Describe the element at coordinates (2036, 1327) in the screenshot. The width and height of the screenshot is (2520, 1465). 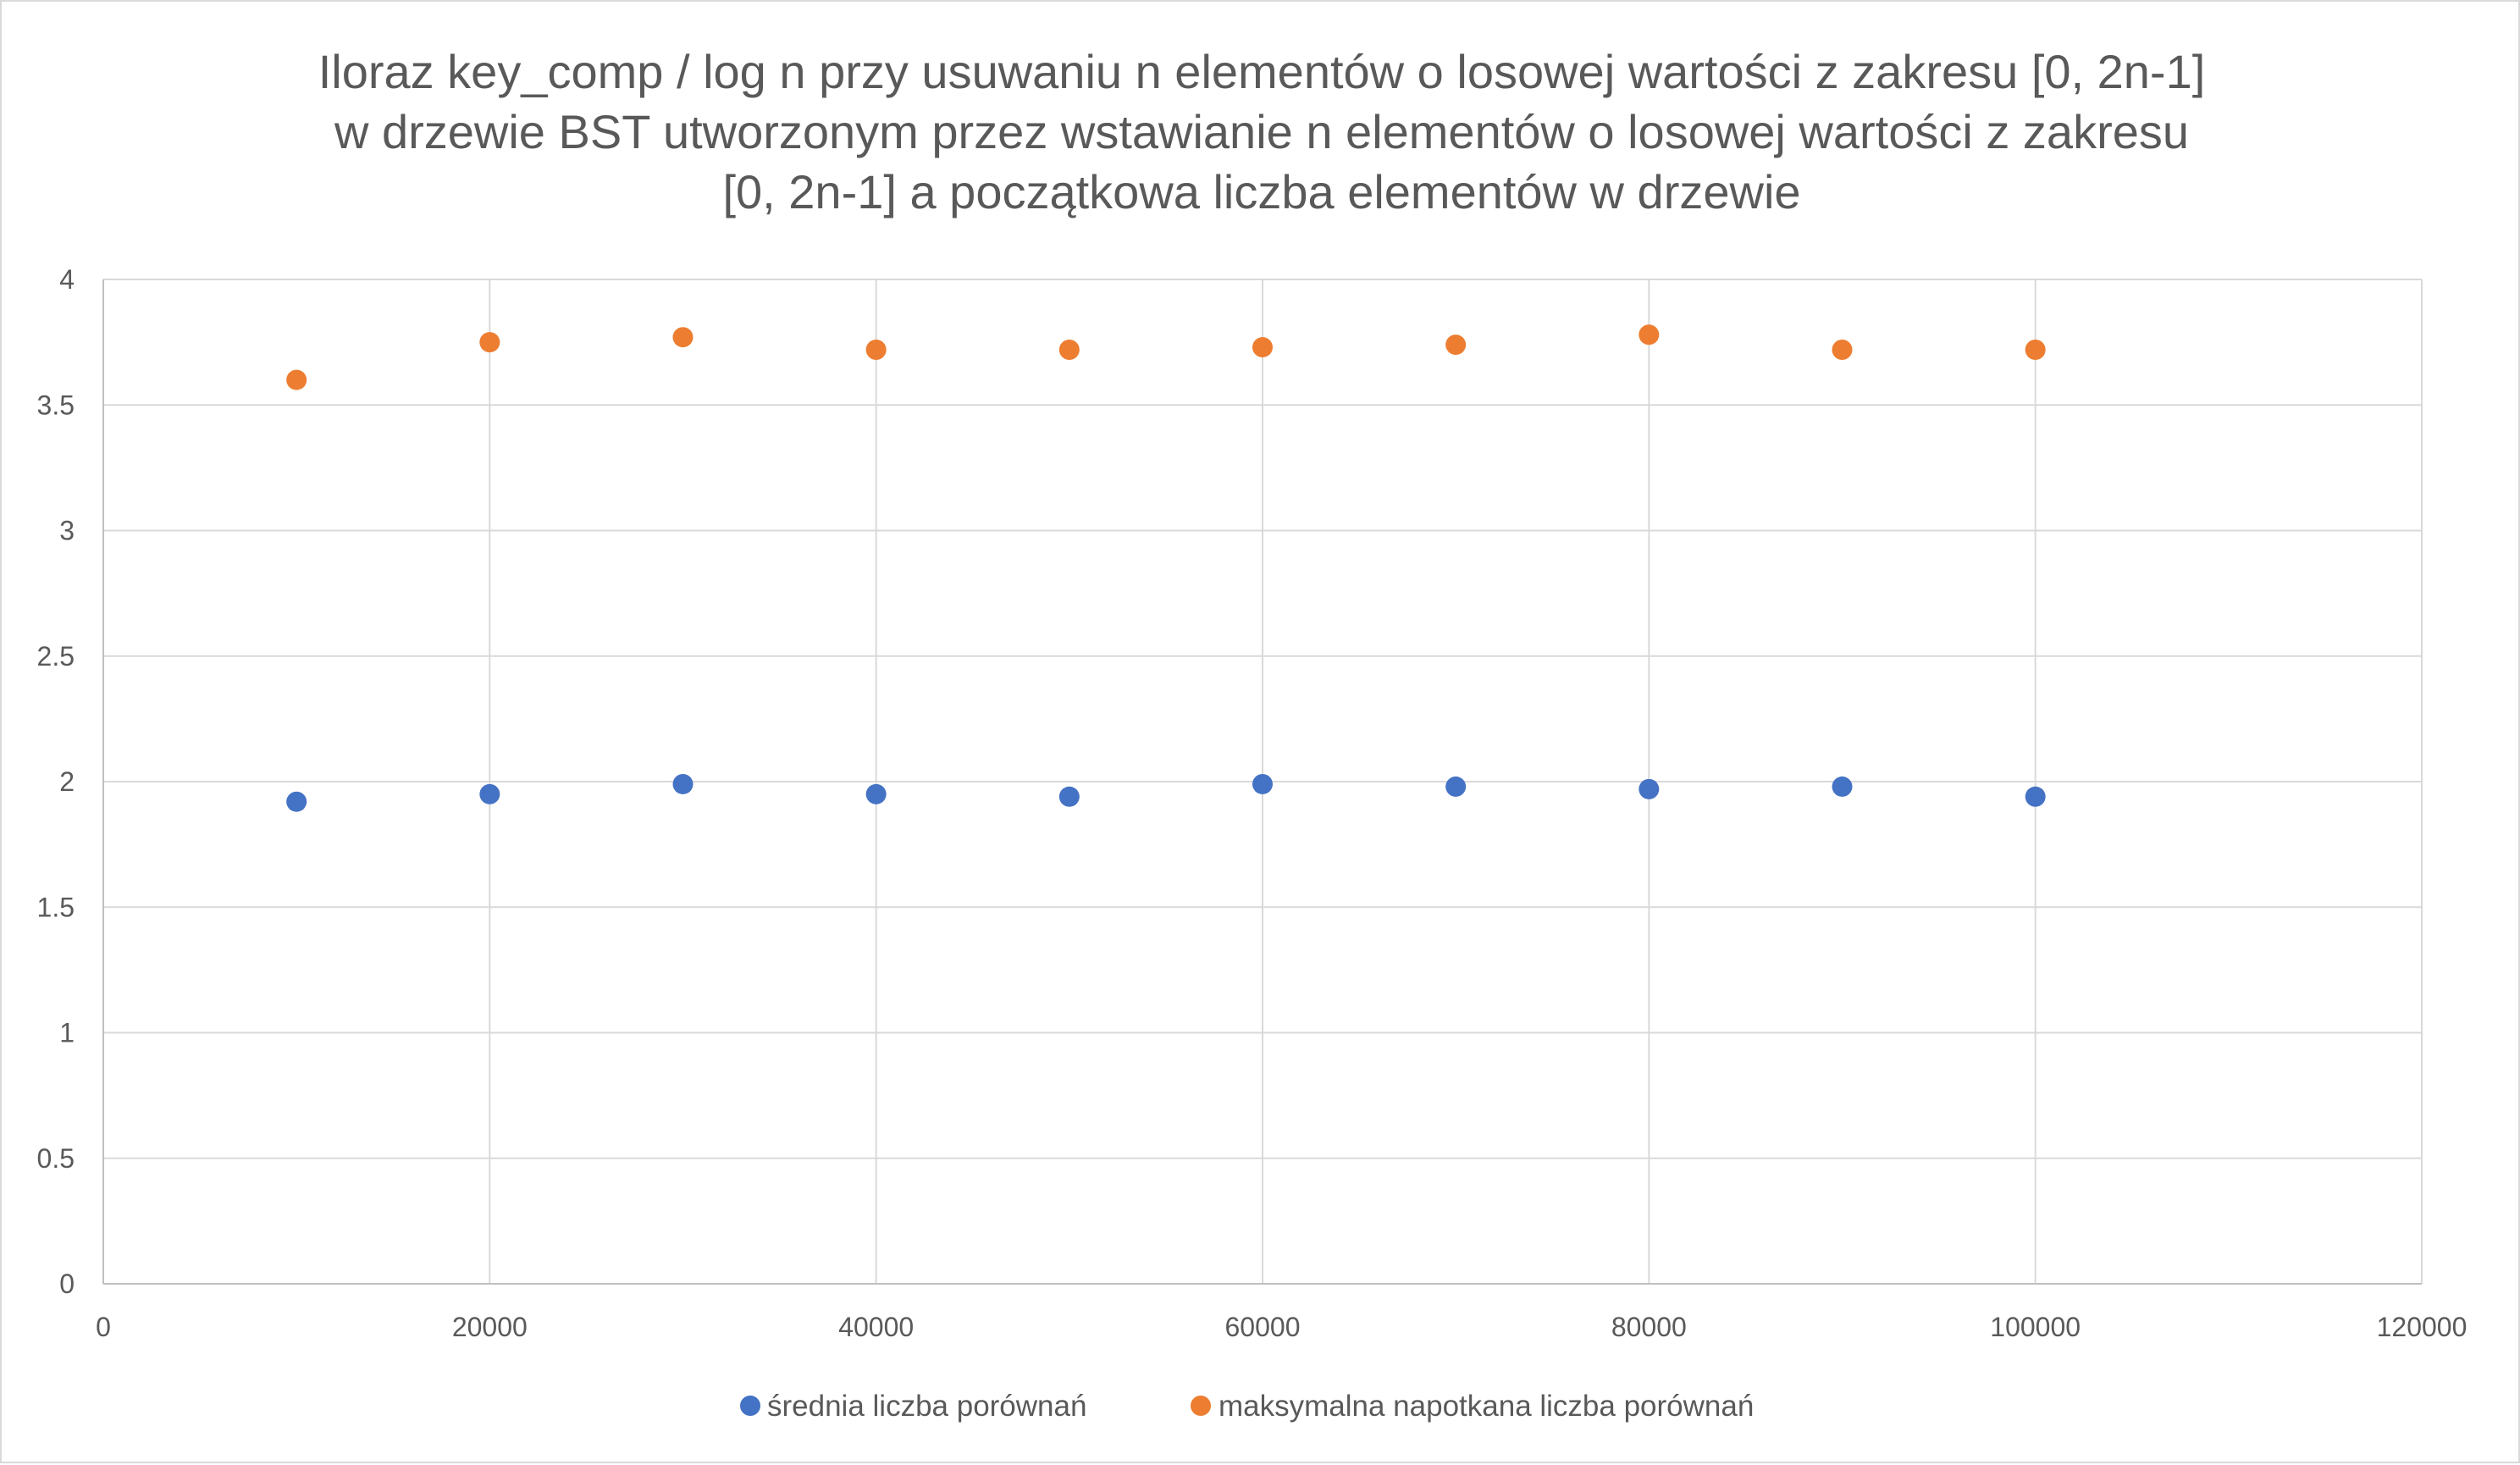
I see `x-tick-label: 100000` at that location.